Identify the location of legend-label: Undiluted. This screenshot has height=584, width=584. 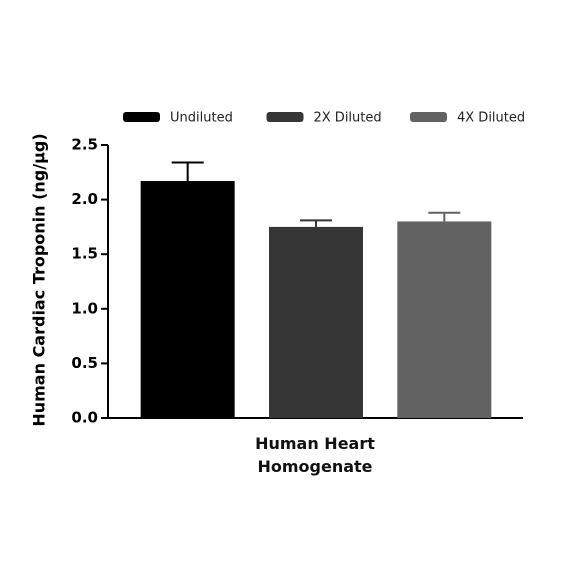
(201, 118).